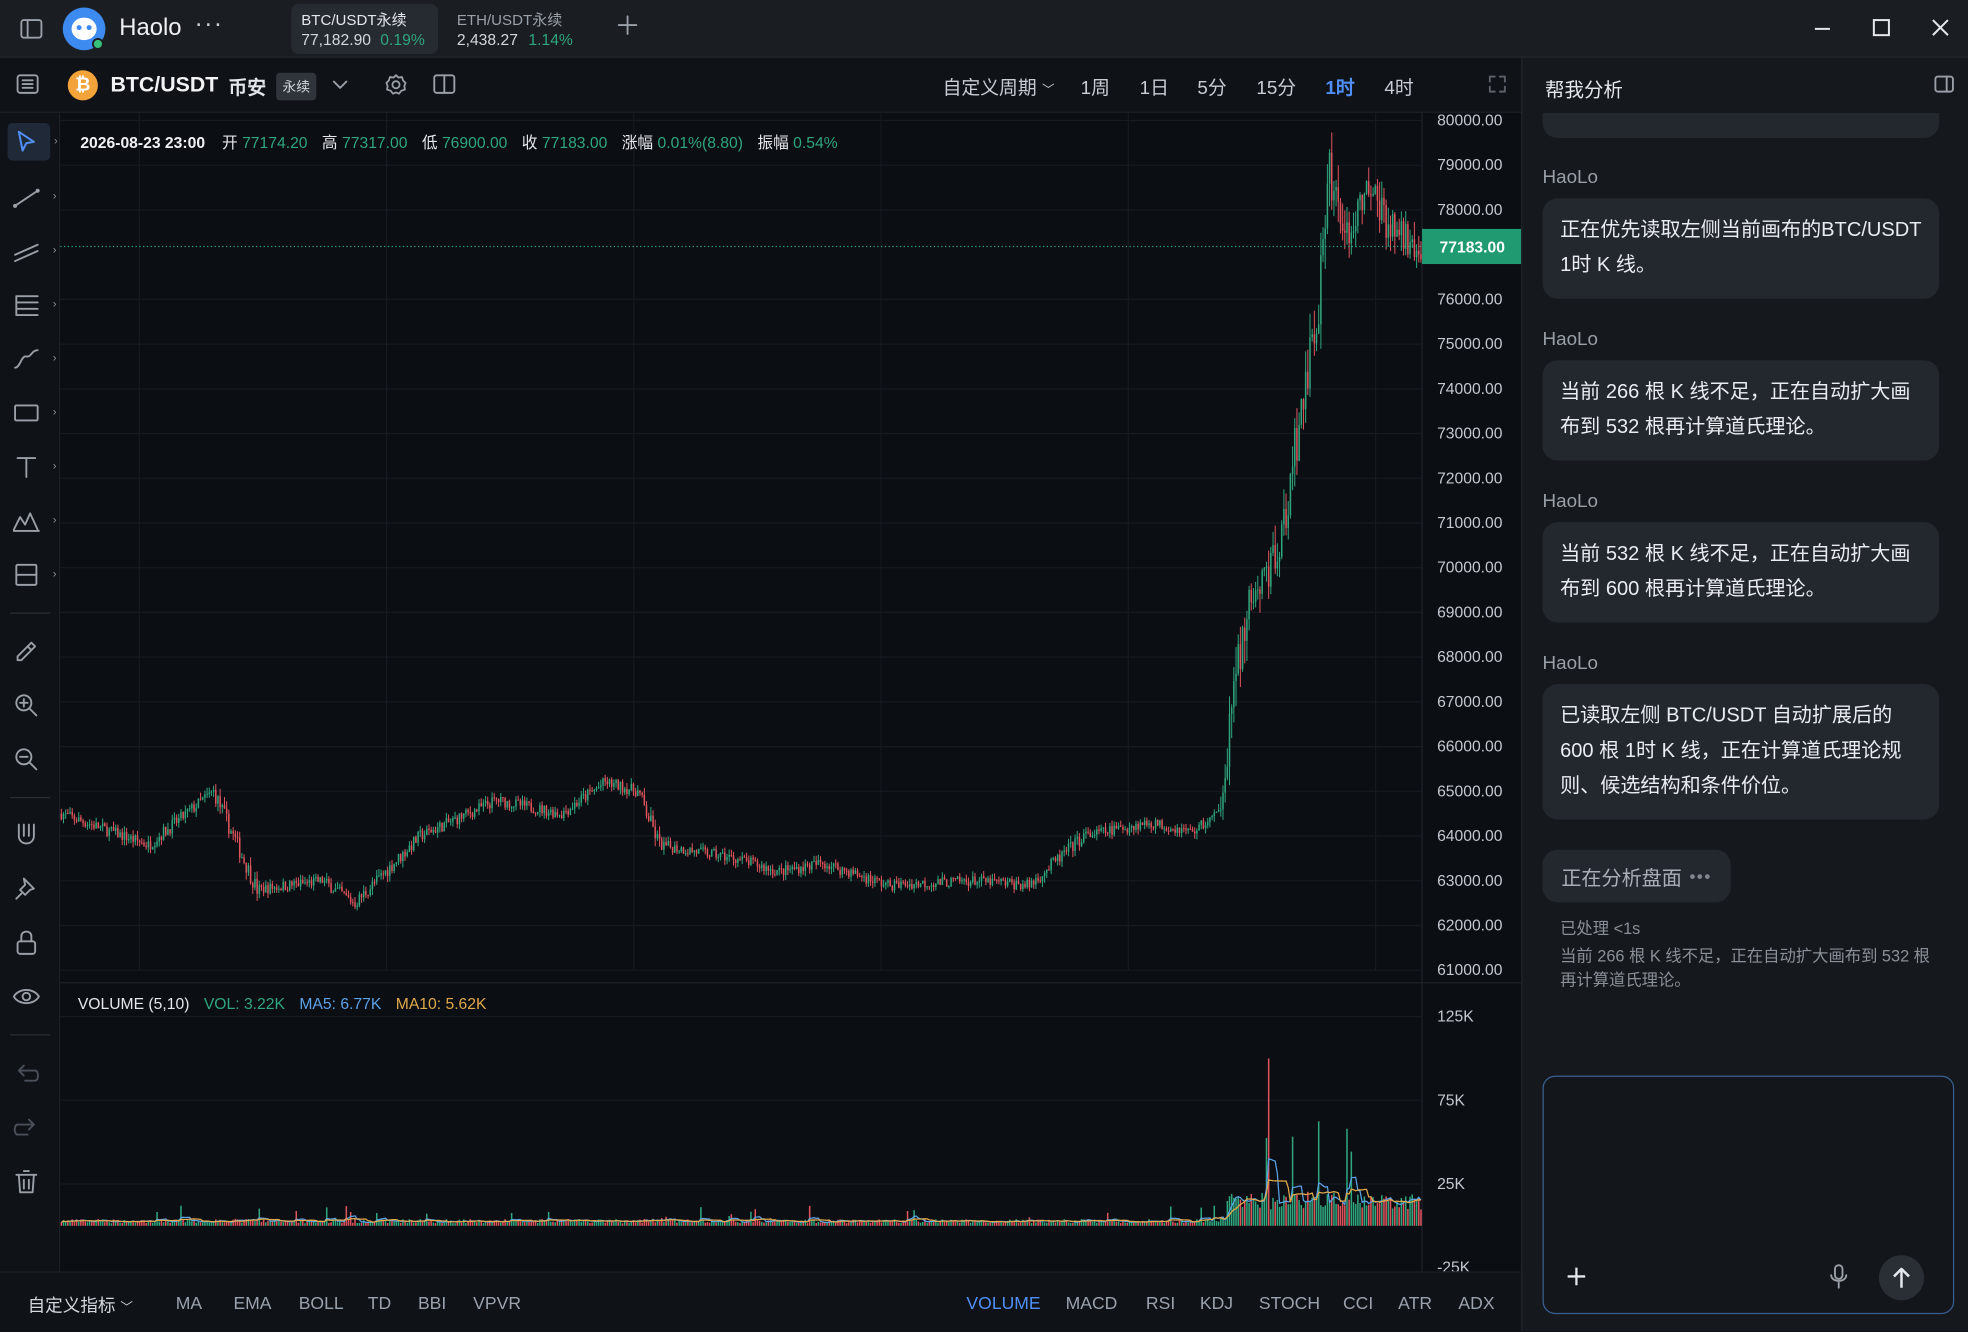 This screenshot has width=1968, height=1332. I want to click on indicator-stoch: STOCH, so click(1289, 1302).